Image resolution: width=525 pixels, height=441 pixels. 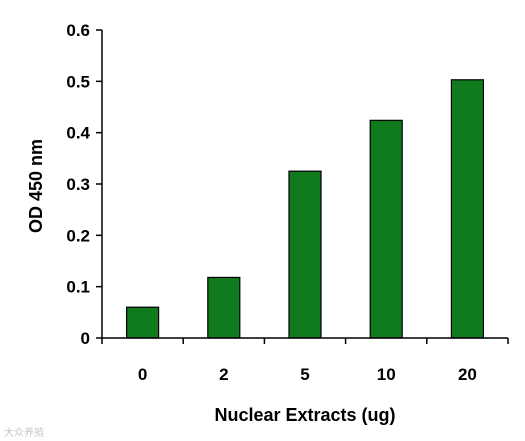 I want to click on y-tick-label: 0.4, so click(x=78, y=133).